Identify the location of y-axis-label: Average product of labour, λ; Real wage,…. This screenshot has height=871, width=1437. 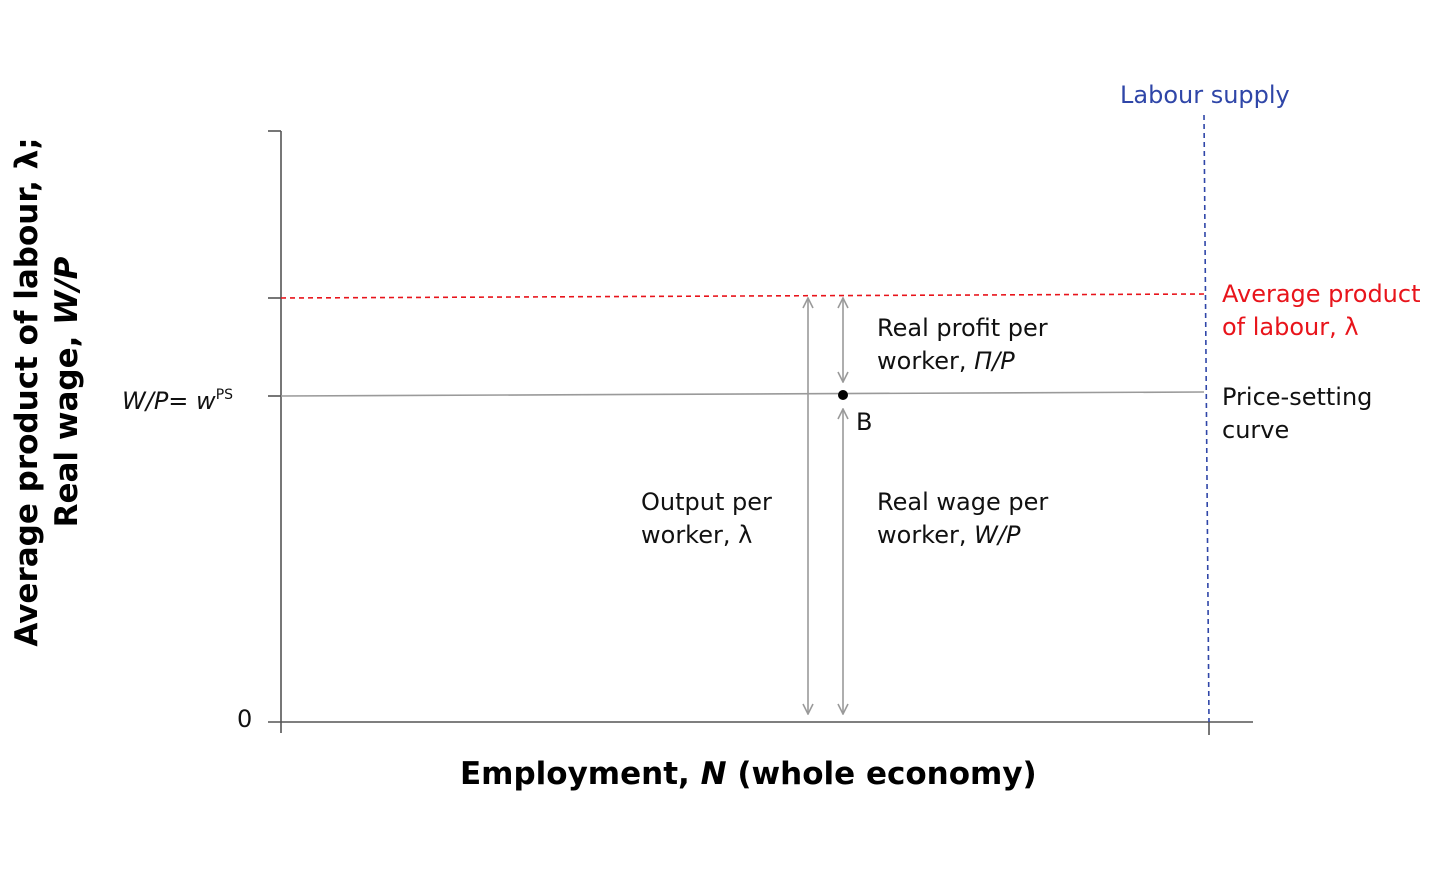
(47, 391).